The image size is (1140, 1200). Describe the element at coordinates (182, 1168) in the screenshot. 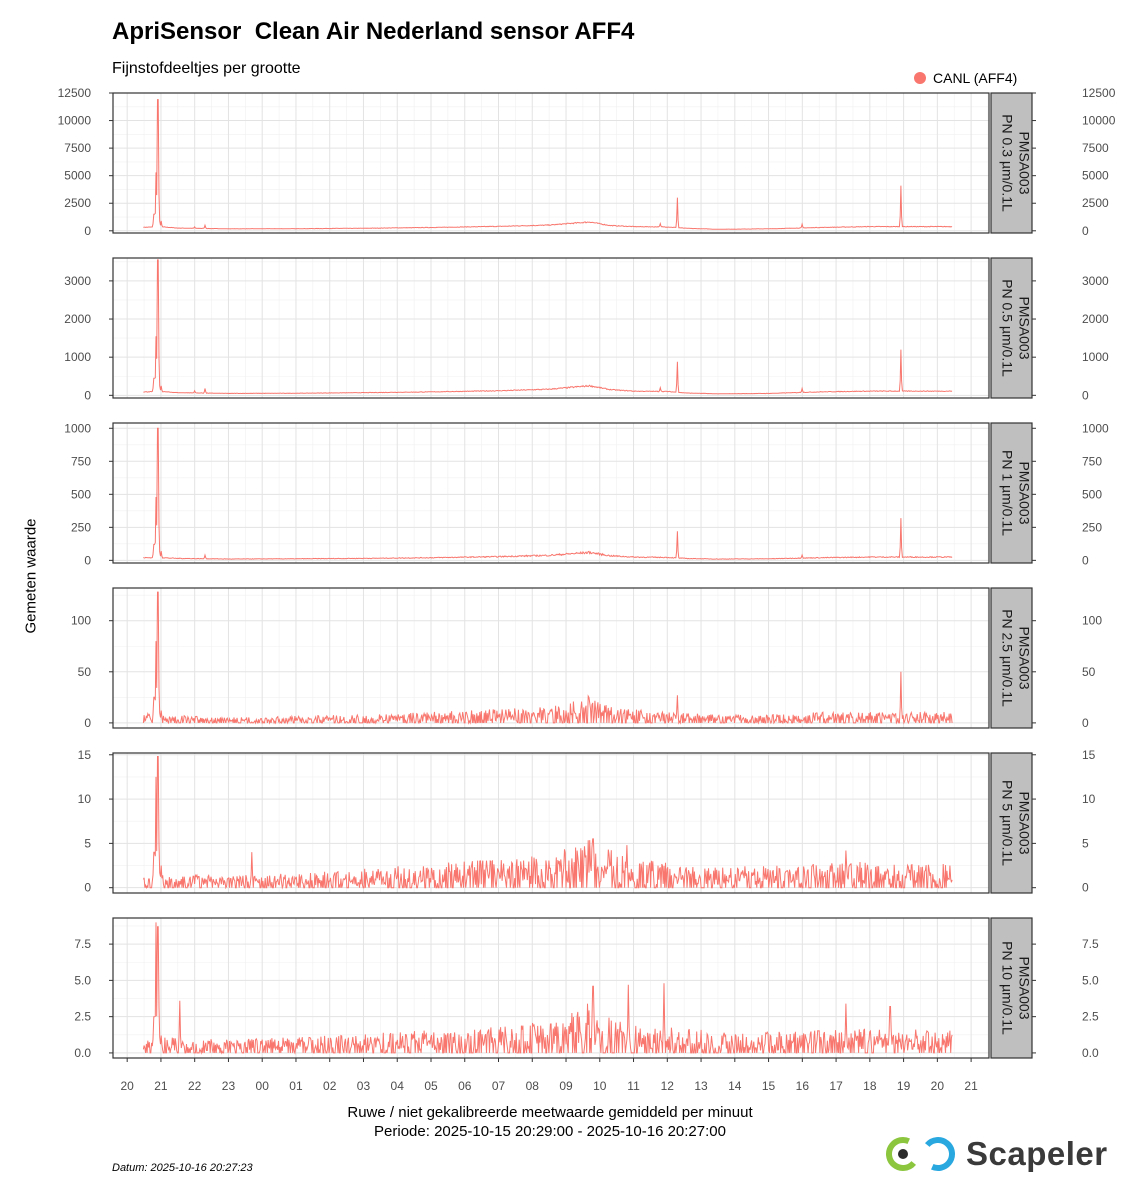

I see `datum-label: Datum: 2025-10-16 20:27:23` at that location.